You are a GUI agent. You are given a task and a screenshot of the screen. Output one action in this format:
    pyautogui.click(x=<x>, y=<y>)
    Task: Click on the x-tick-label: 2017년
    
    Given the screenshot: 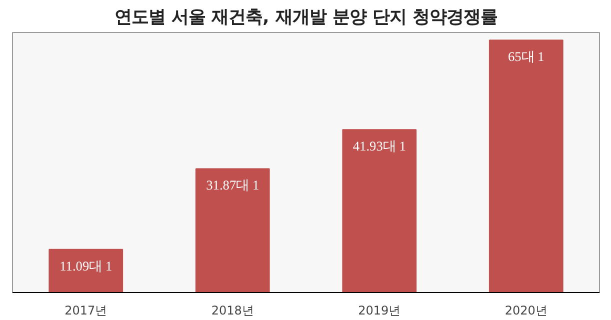 What is the action you would take?
    pyautogui.click(x=86, y=311)
    